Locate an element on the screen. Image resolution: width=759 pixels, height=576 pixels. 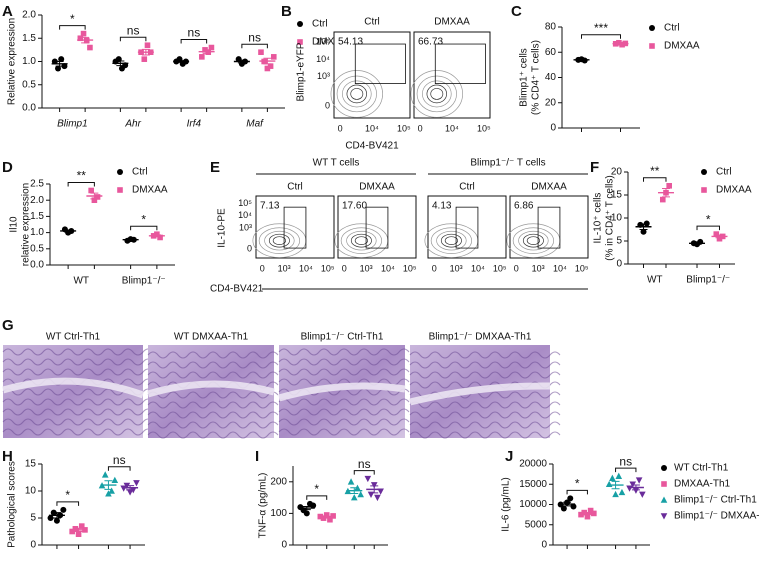
y-axis-label: relative expression is located at coordinates (26, 224).